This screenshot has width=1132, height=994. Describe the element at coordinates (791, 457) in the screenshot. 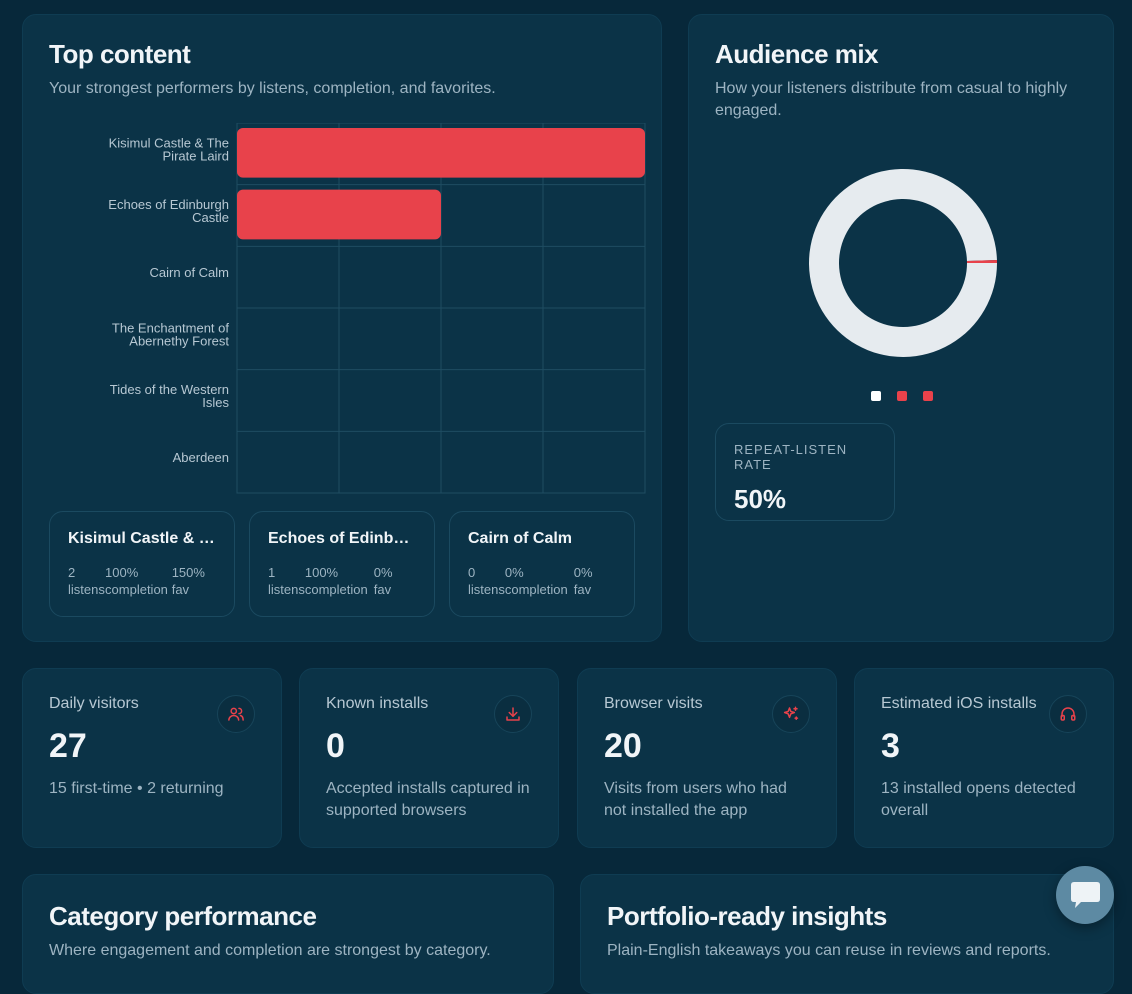

I see `repeat-listen-rate-label: REPEAT-LISTEN RATE` at that location.